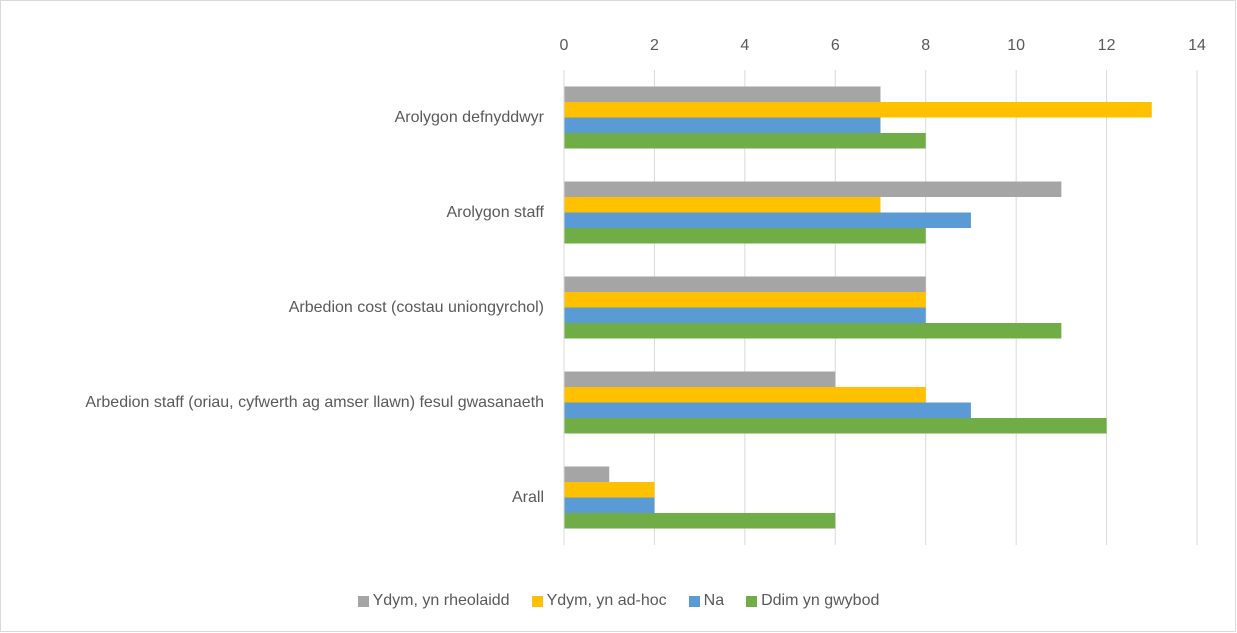 The width and height of the screenshot is (1237, 633). What do you see at coordinates (527, 497) in the screenshot?
I see `category-label: Arall` at bounding box center [527, 497].